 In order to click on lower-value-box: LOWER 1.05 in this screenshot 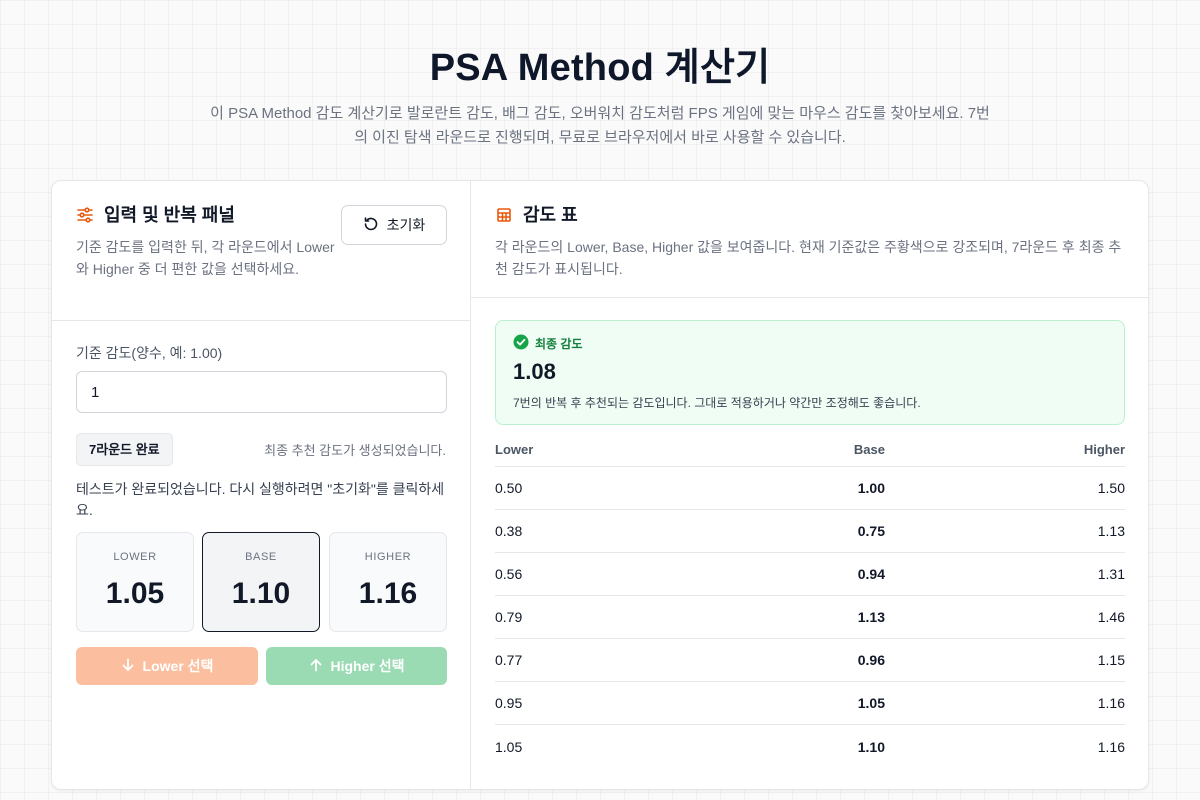, I will do `click(135, 582)`.